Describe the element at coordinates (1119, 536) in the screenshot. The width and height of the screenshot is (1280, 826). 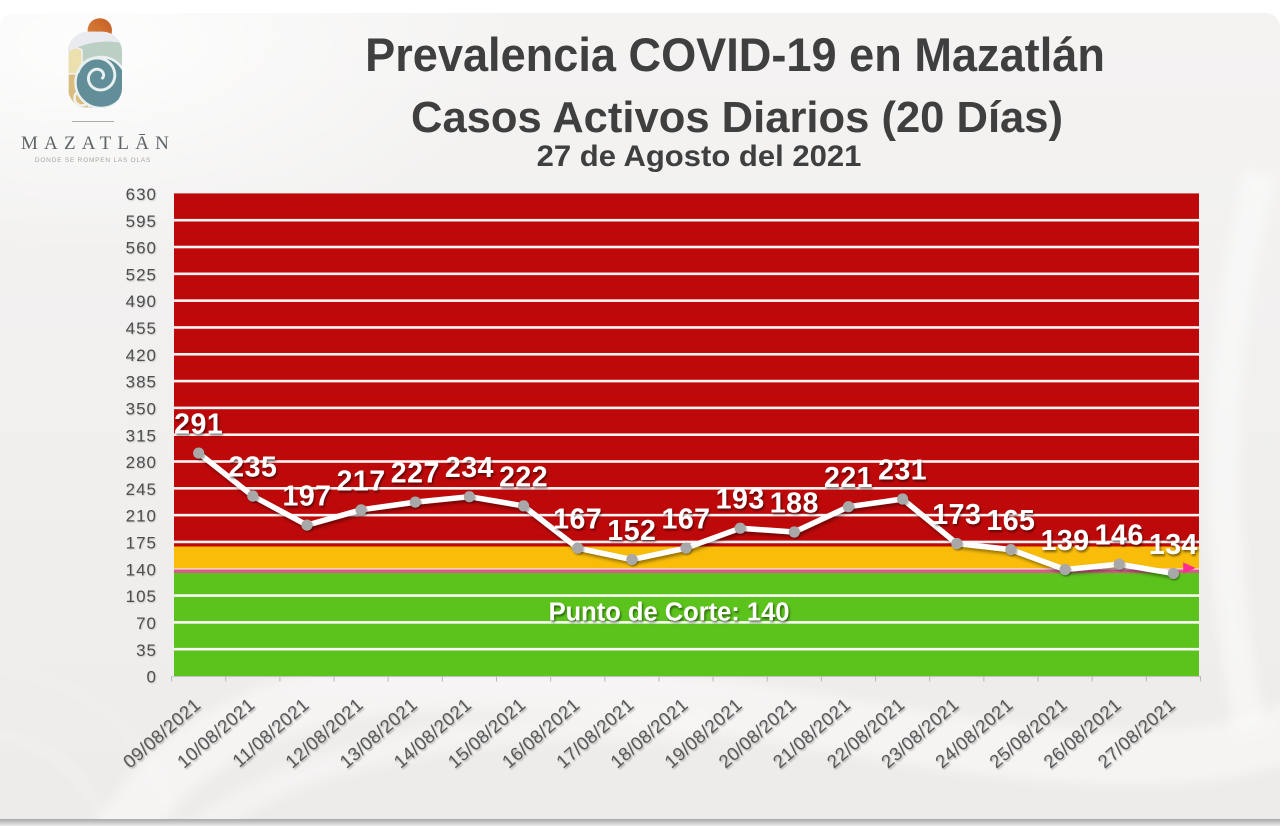
I see `svg-text: 146` at that location.